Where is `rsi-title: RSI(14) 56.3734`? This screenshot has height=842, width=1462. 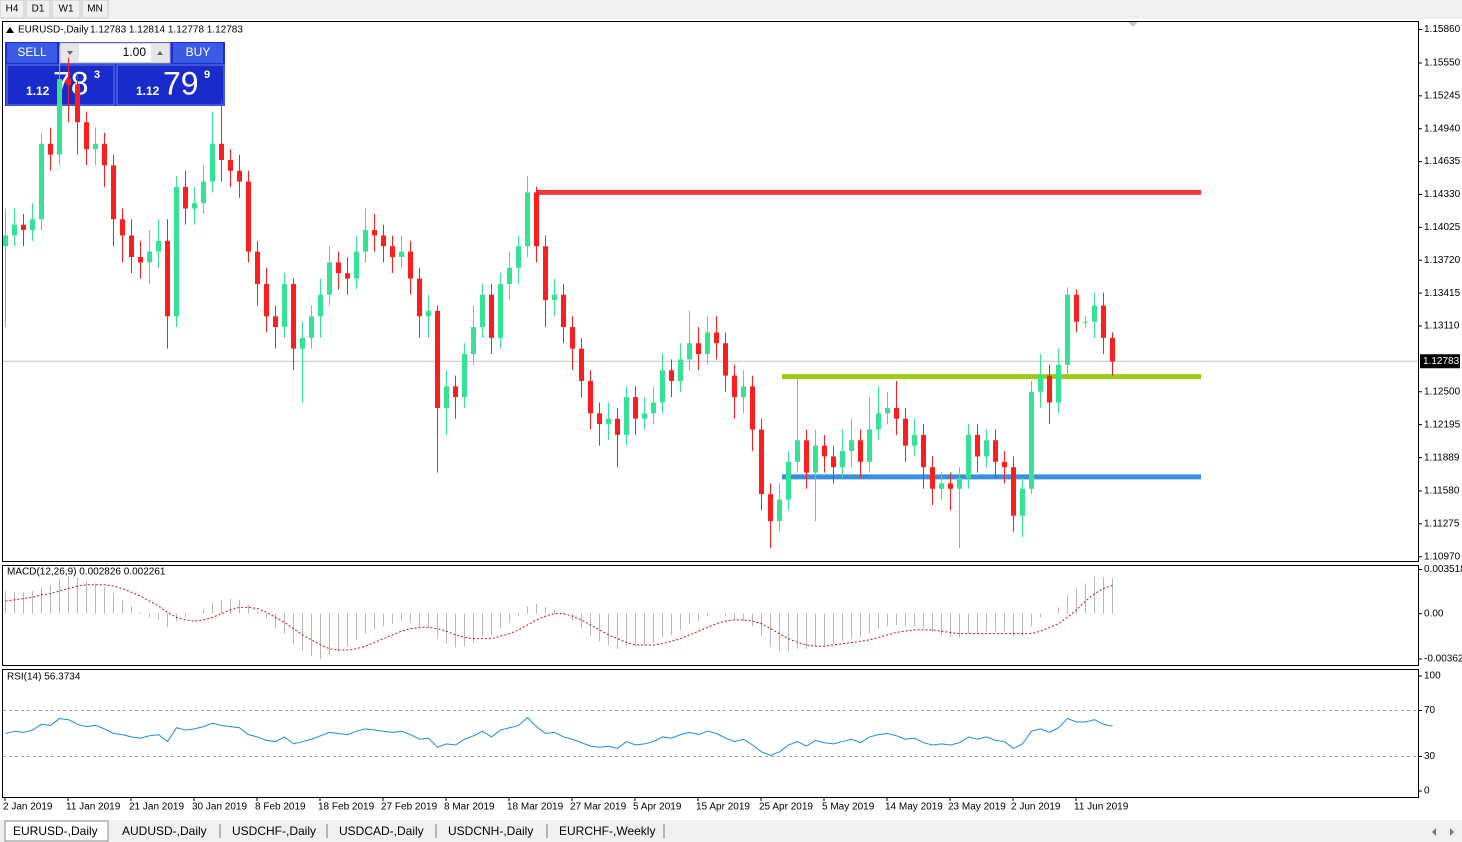 rsi-title: RSI(14) 56.3734 is located at coordinates (44, 677).